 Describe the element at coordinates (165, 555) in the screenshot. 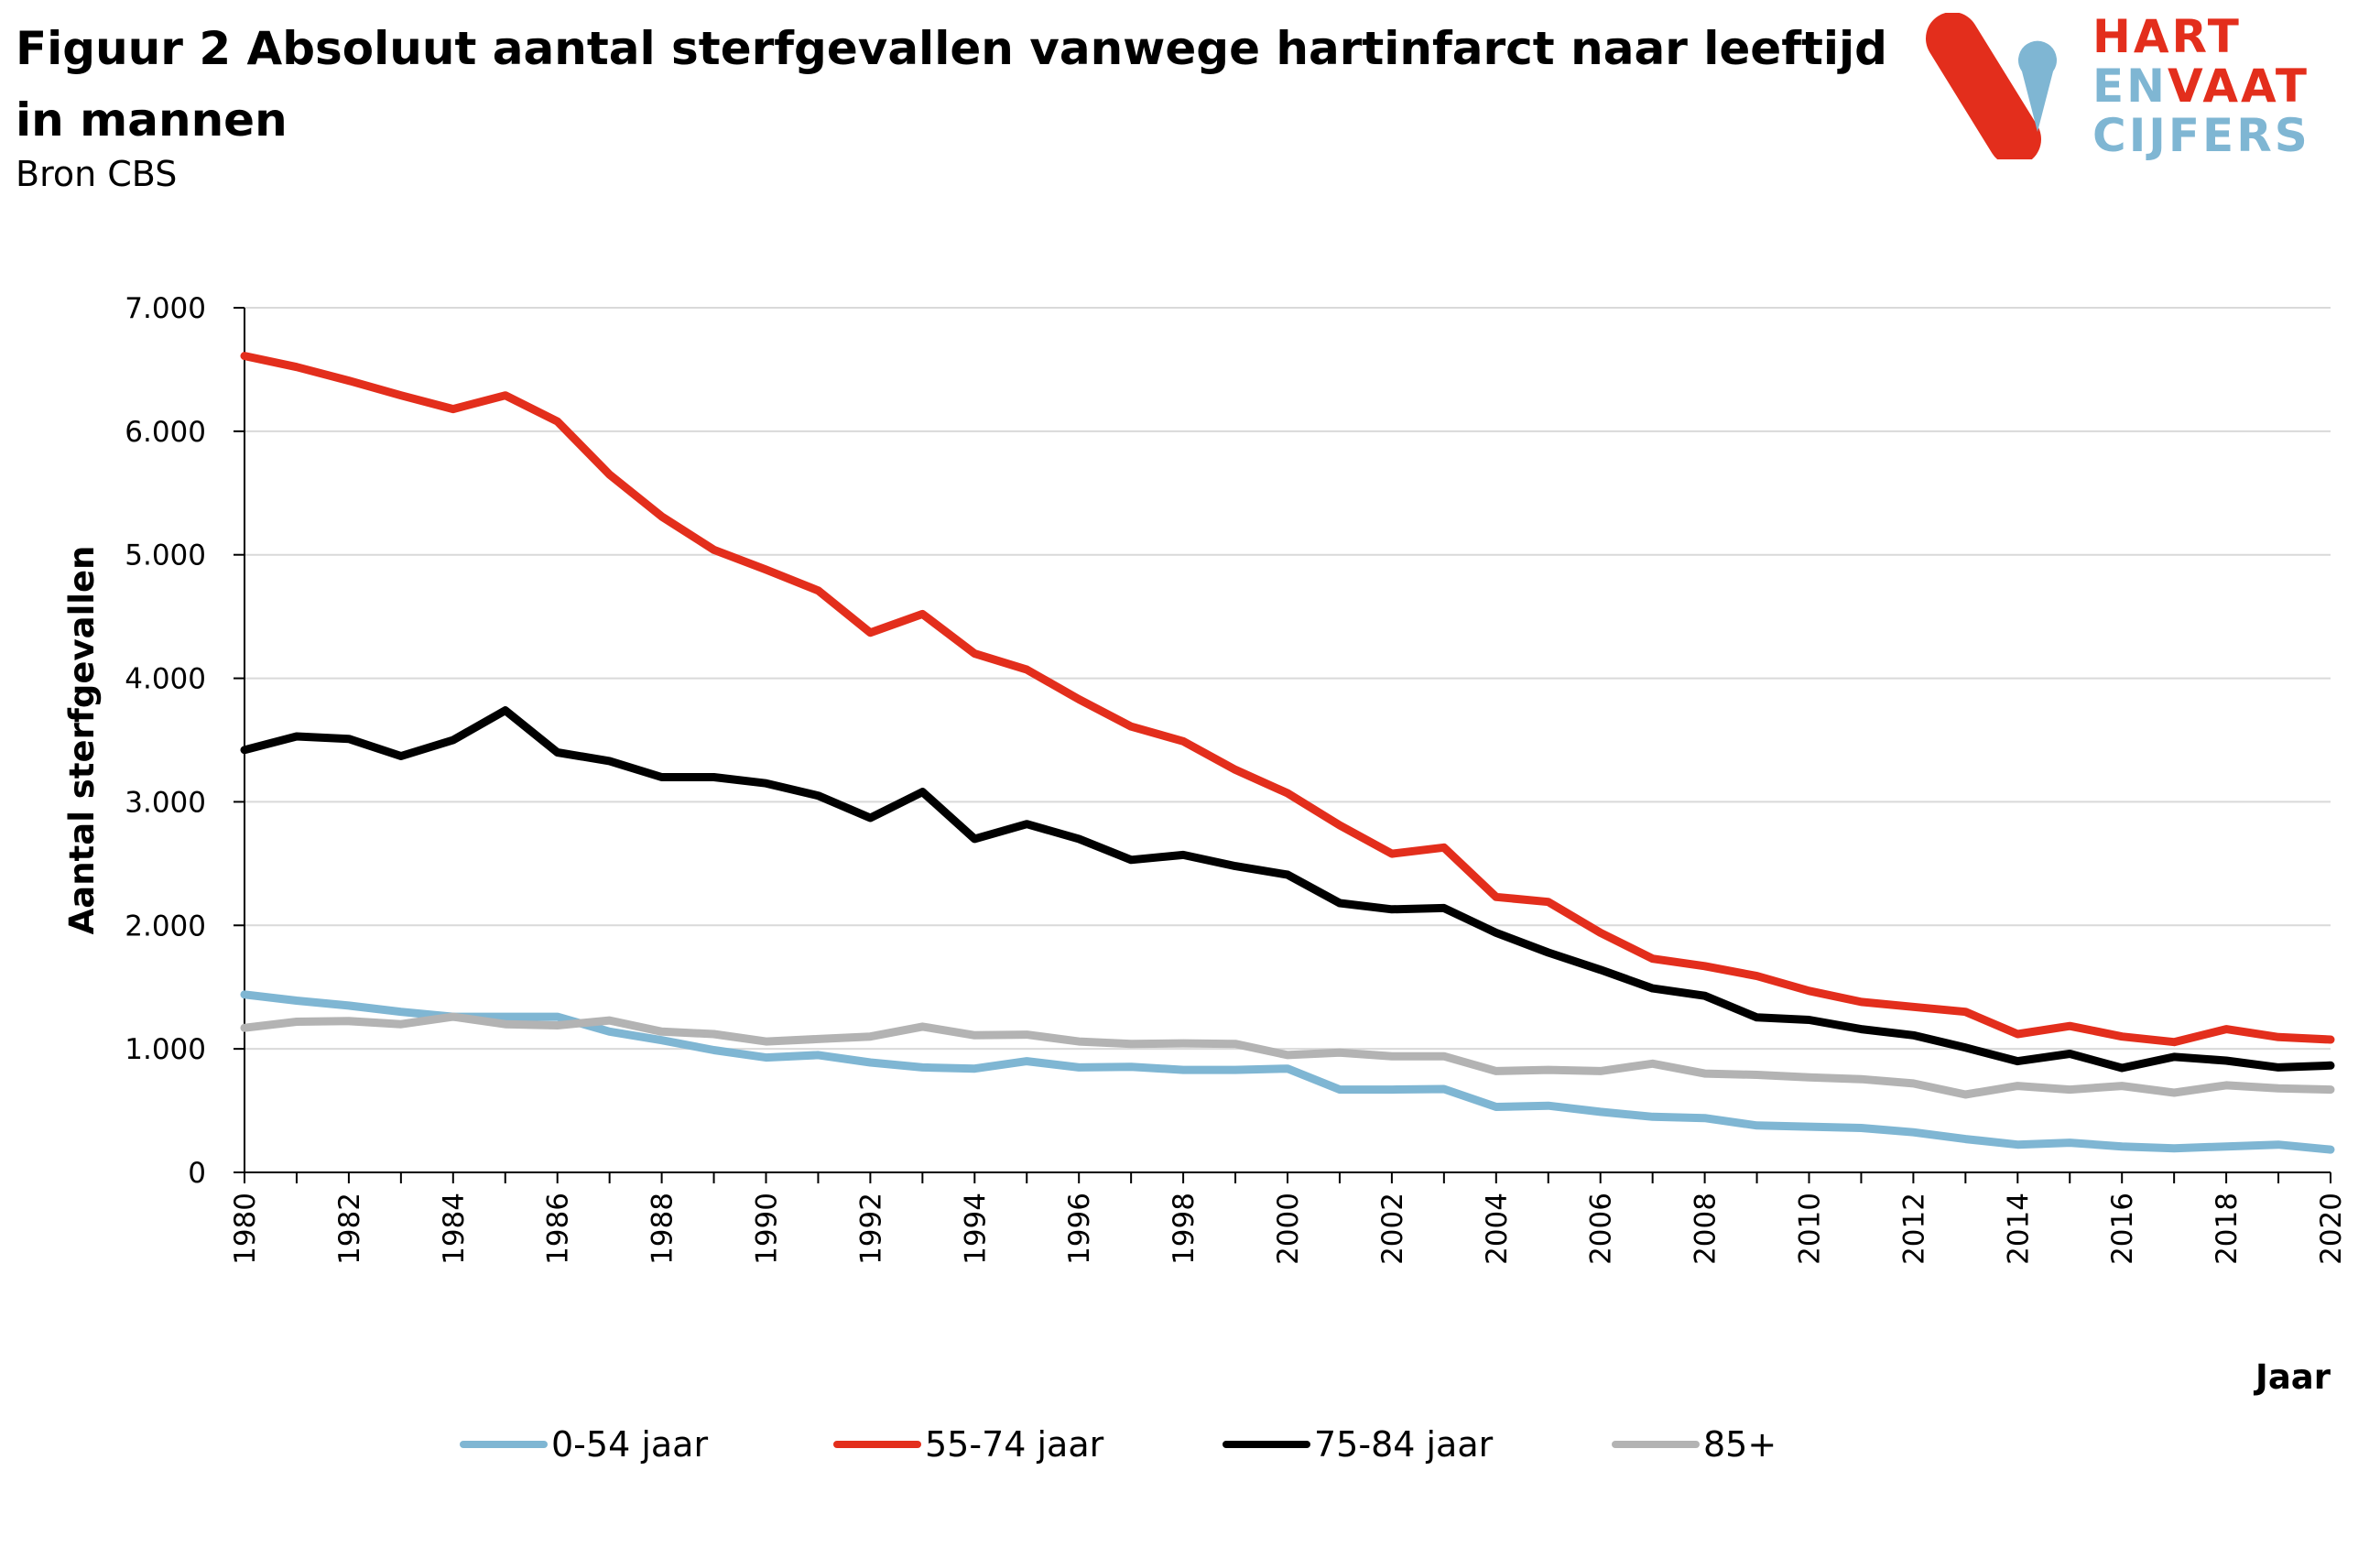

I see `y-tick-label: 5.000` at that location.